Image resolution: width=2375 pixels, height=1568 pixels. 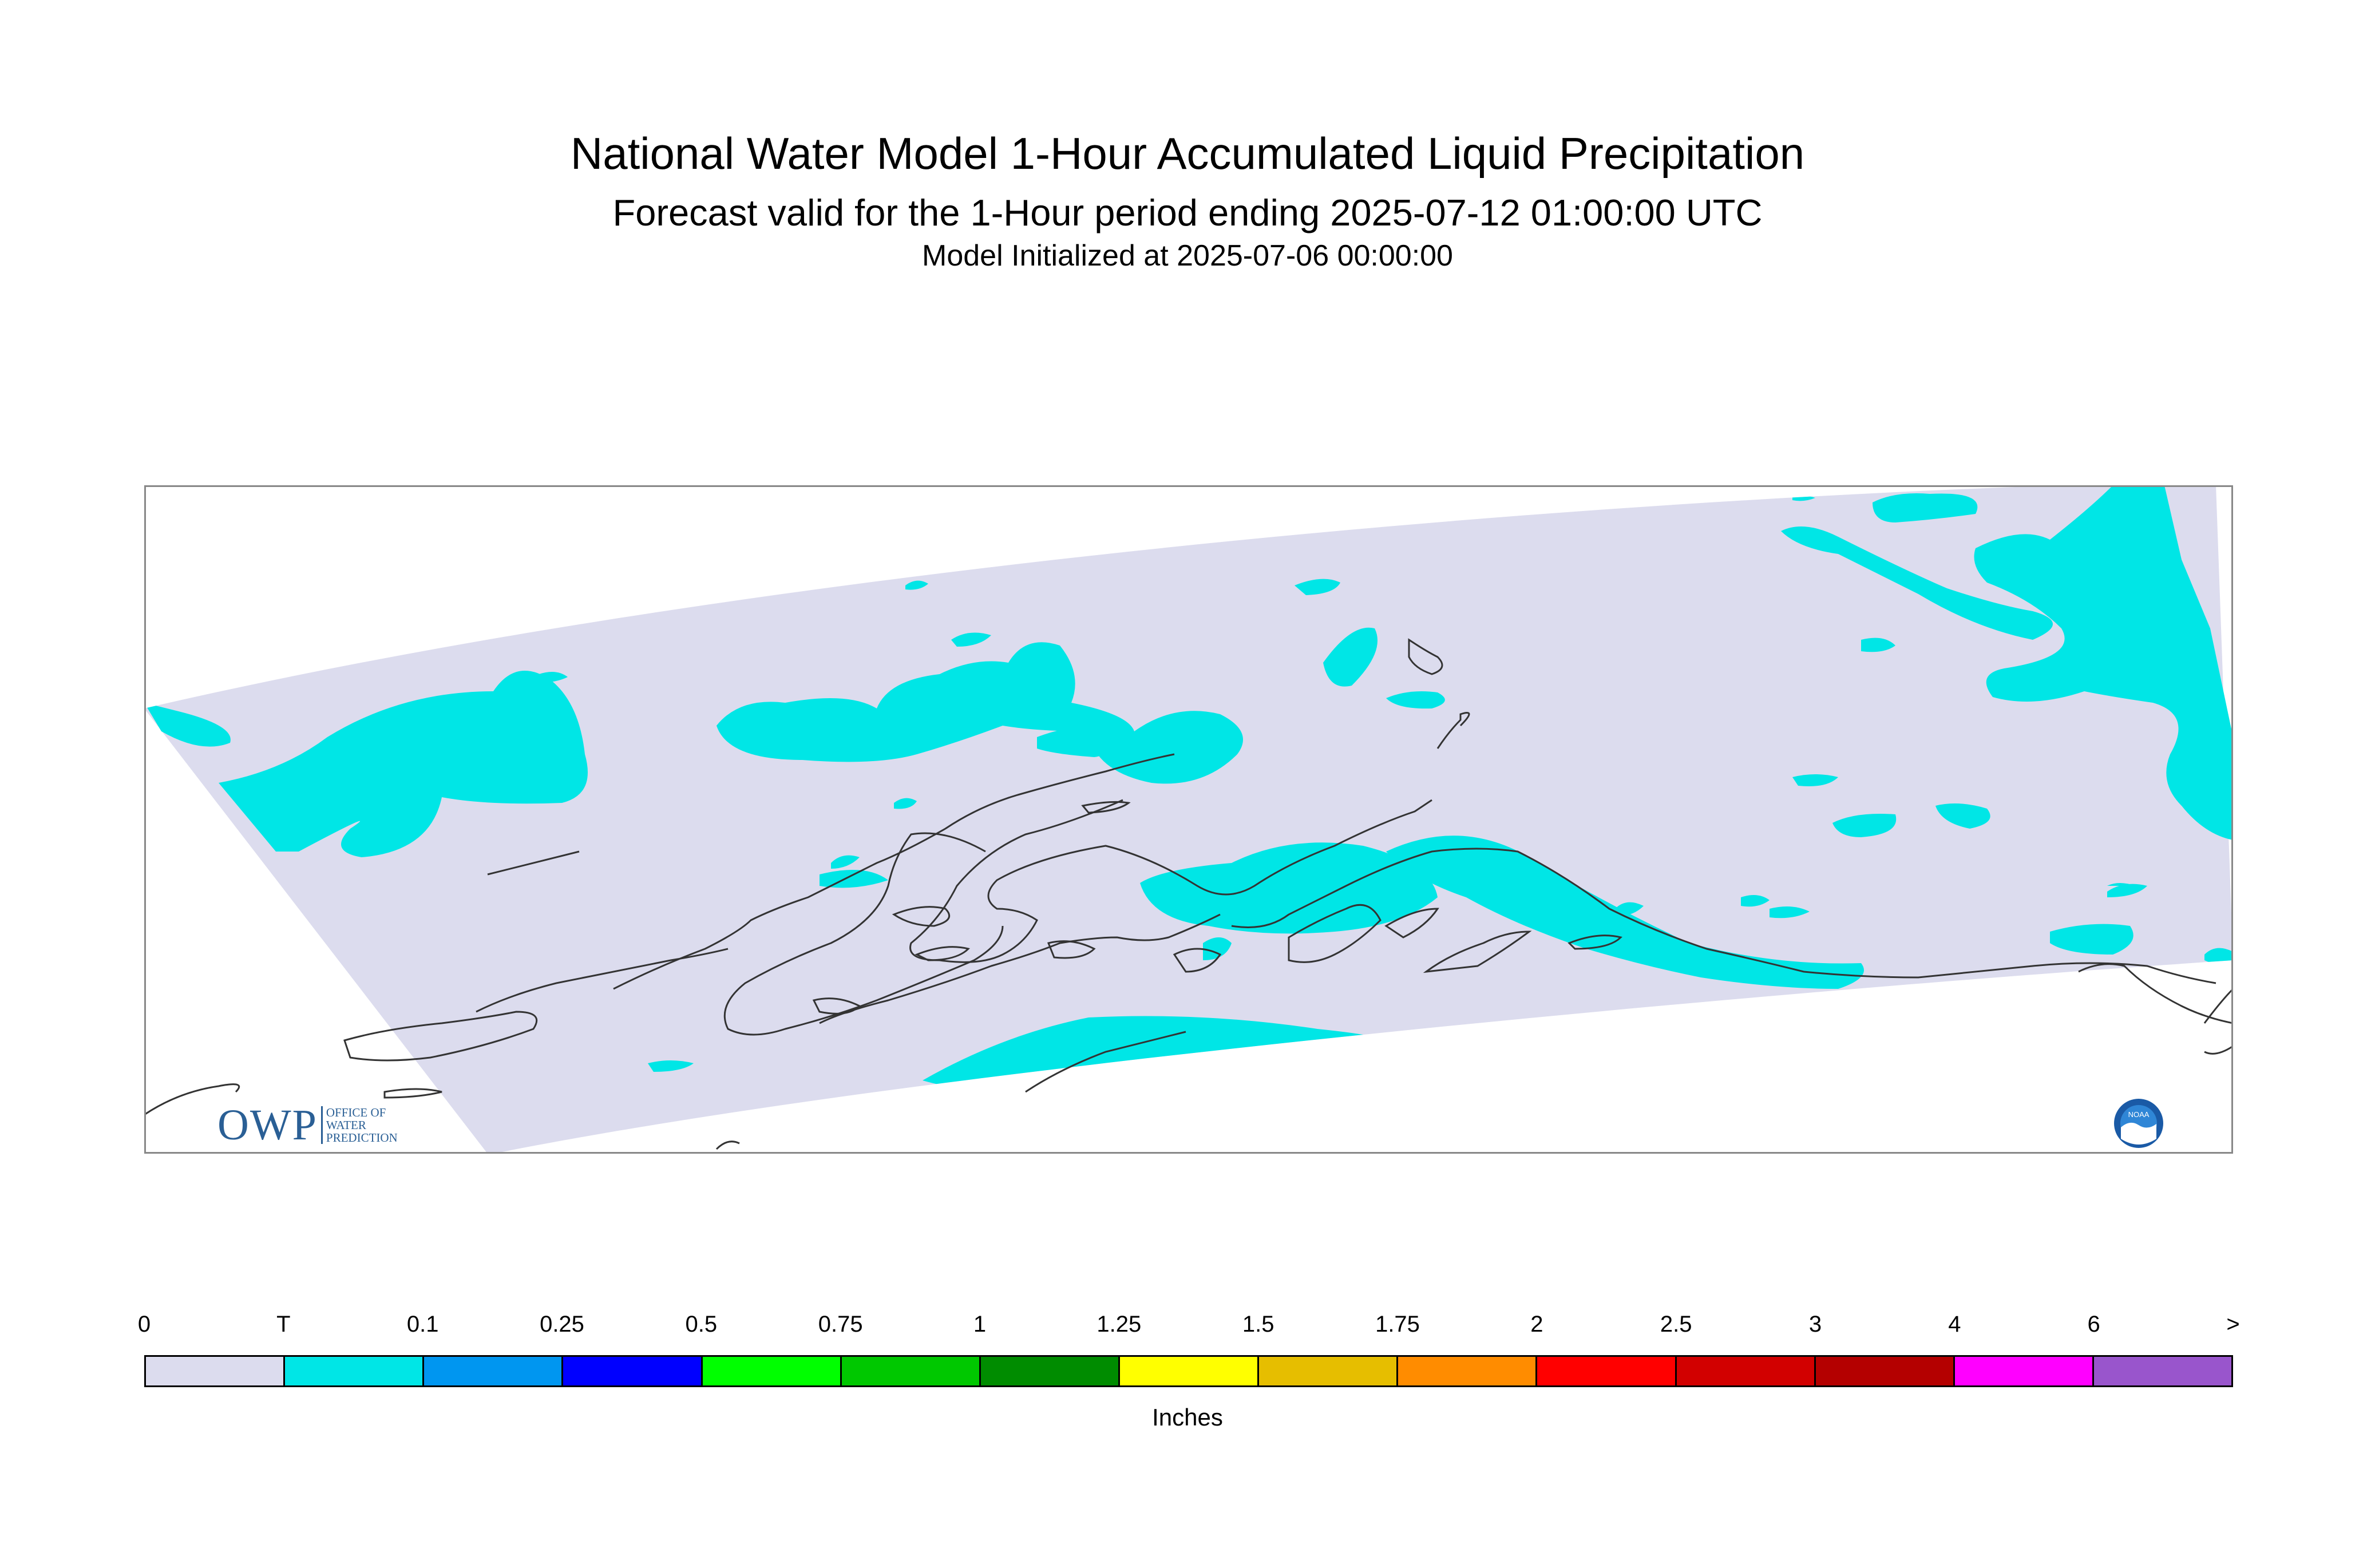 What do you see at coordinates (980, 1324) in the screenshot?
I see `legend-tick-label: 1` at bounding box center [980, 1324].